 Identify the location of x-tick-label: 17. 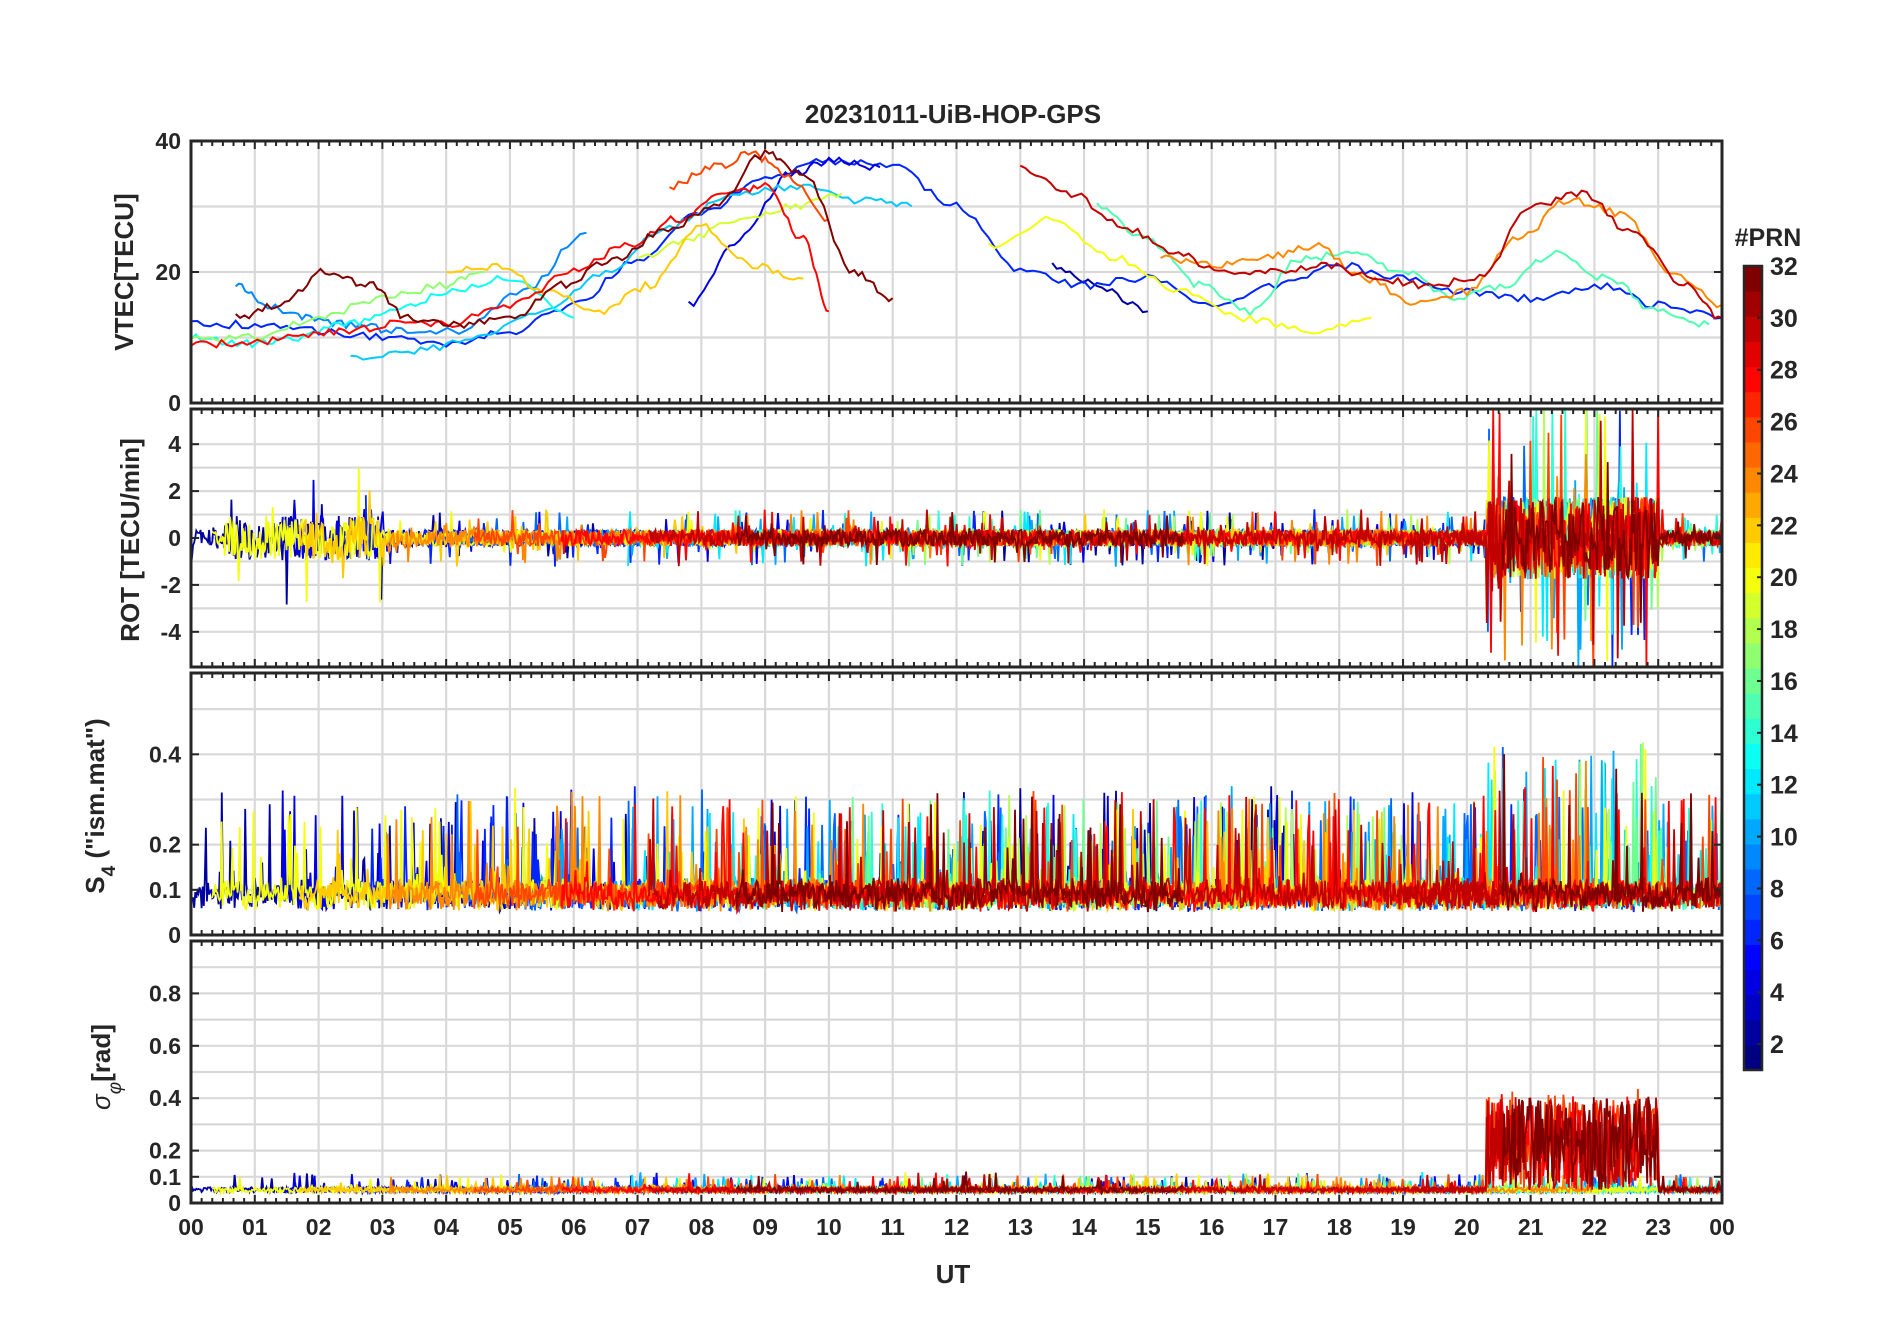
(1276, 1227).